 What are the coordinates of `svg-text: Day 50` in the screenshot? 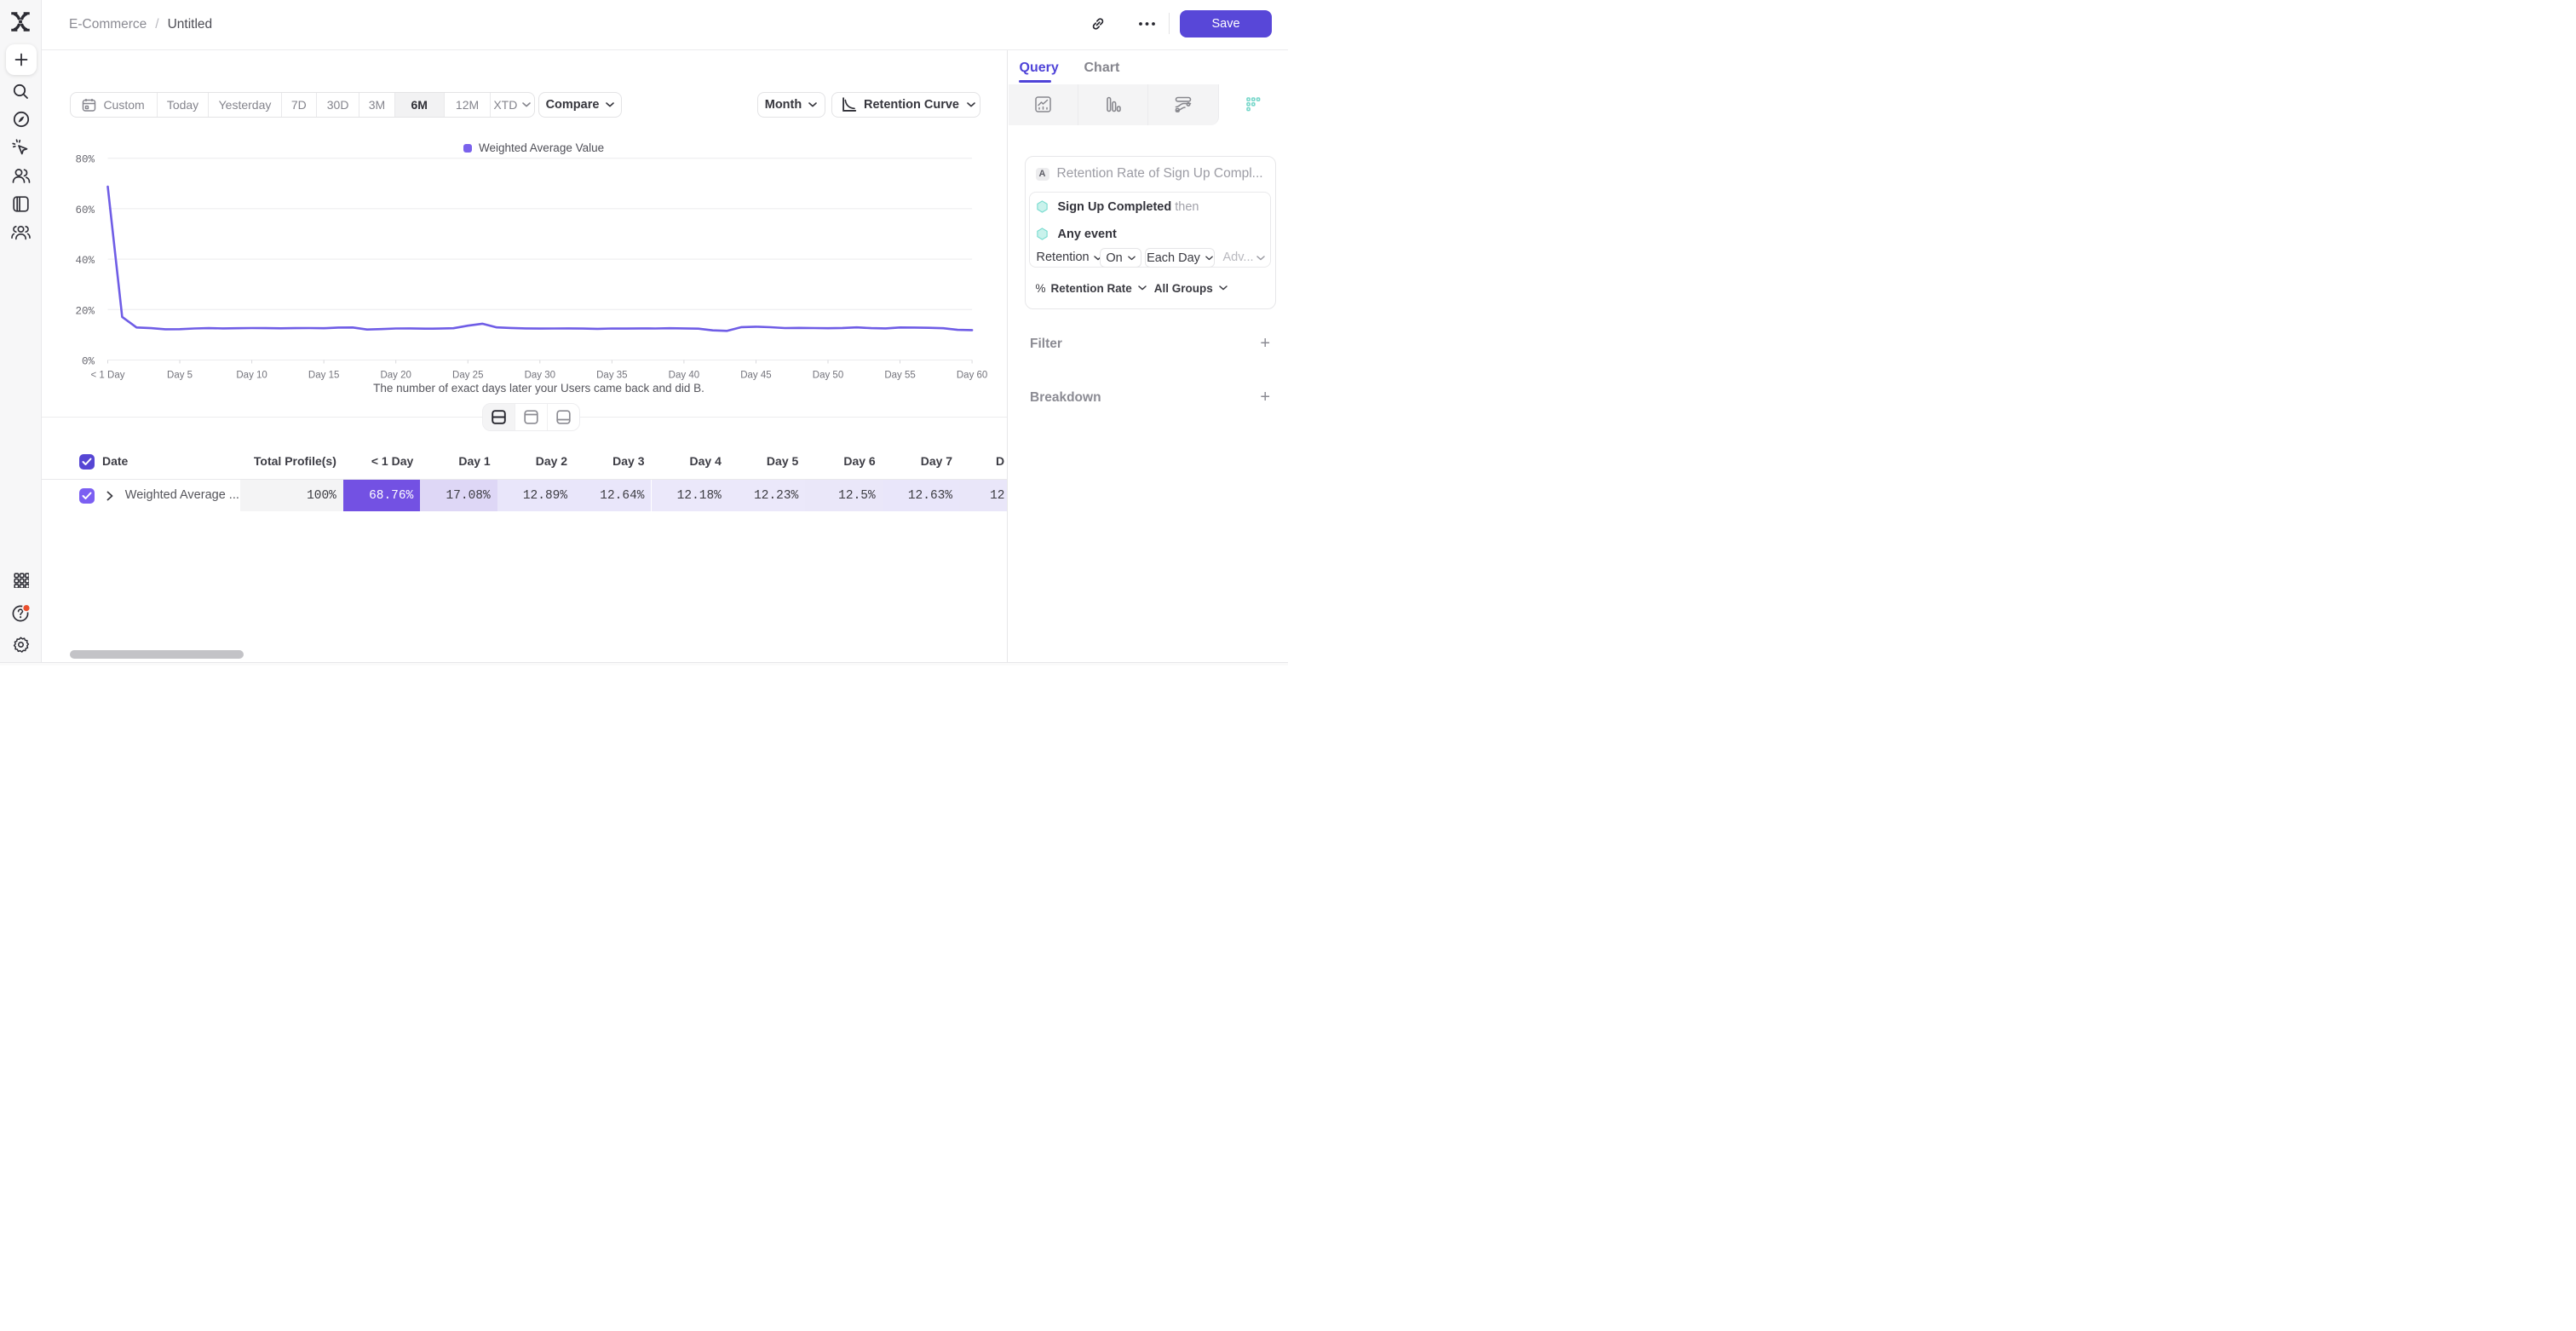 It's located at (828, 376).